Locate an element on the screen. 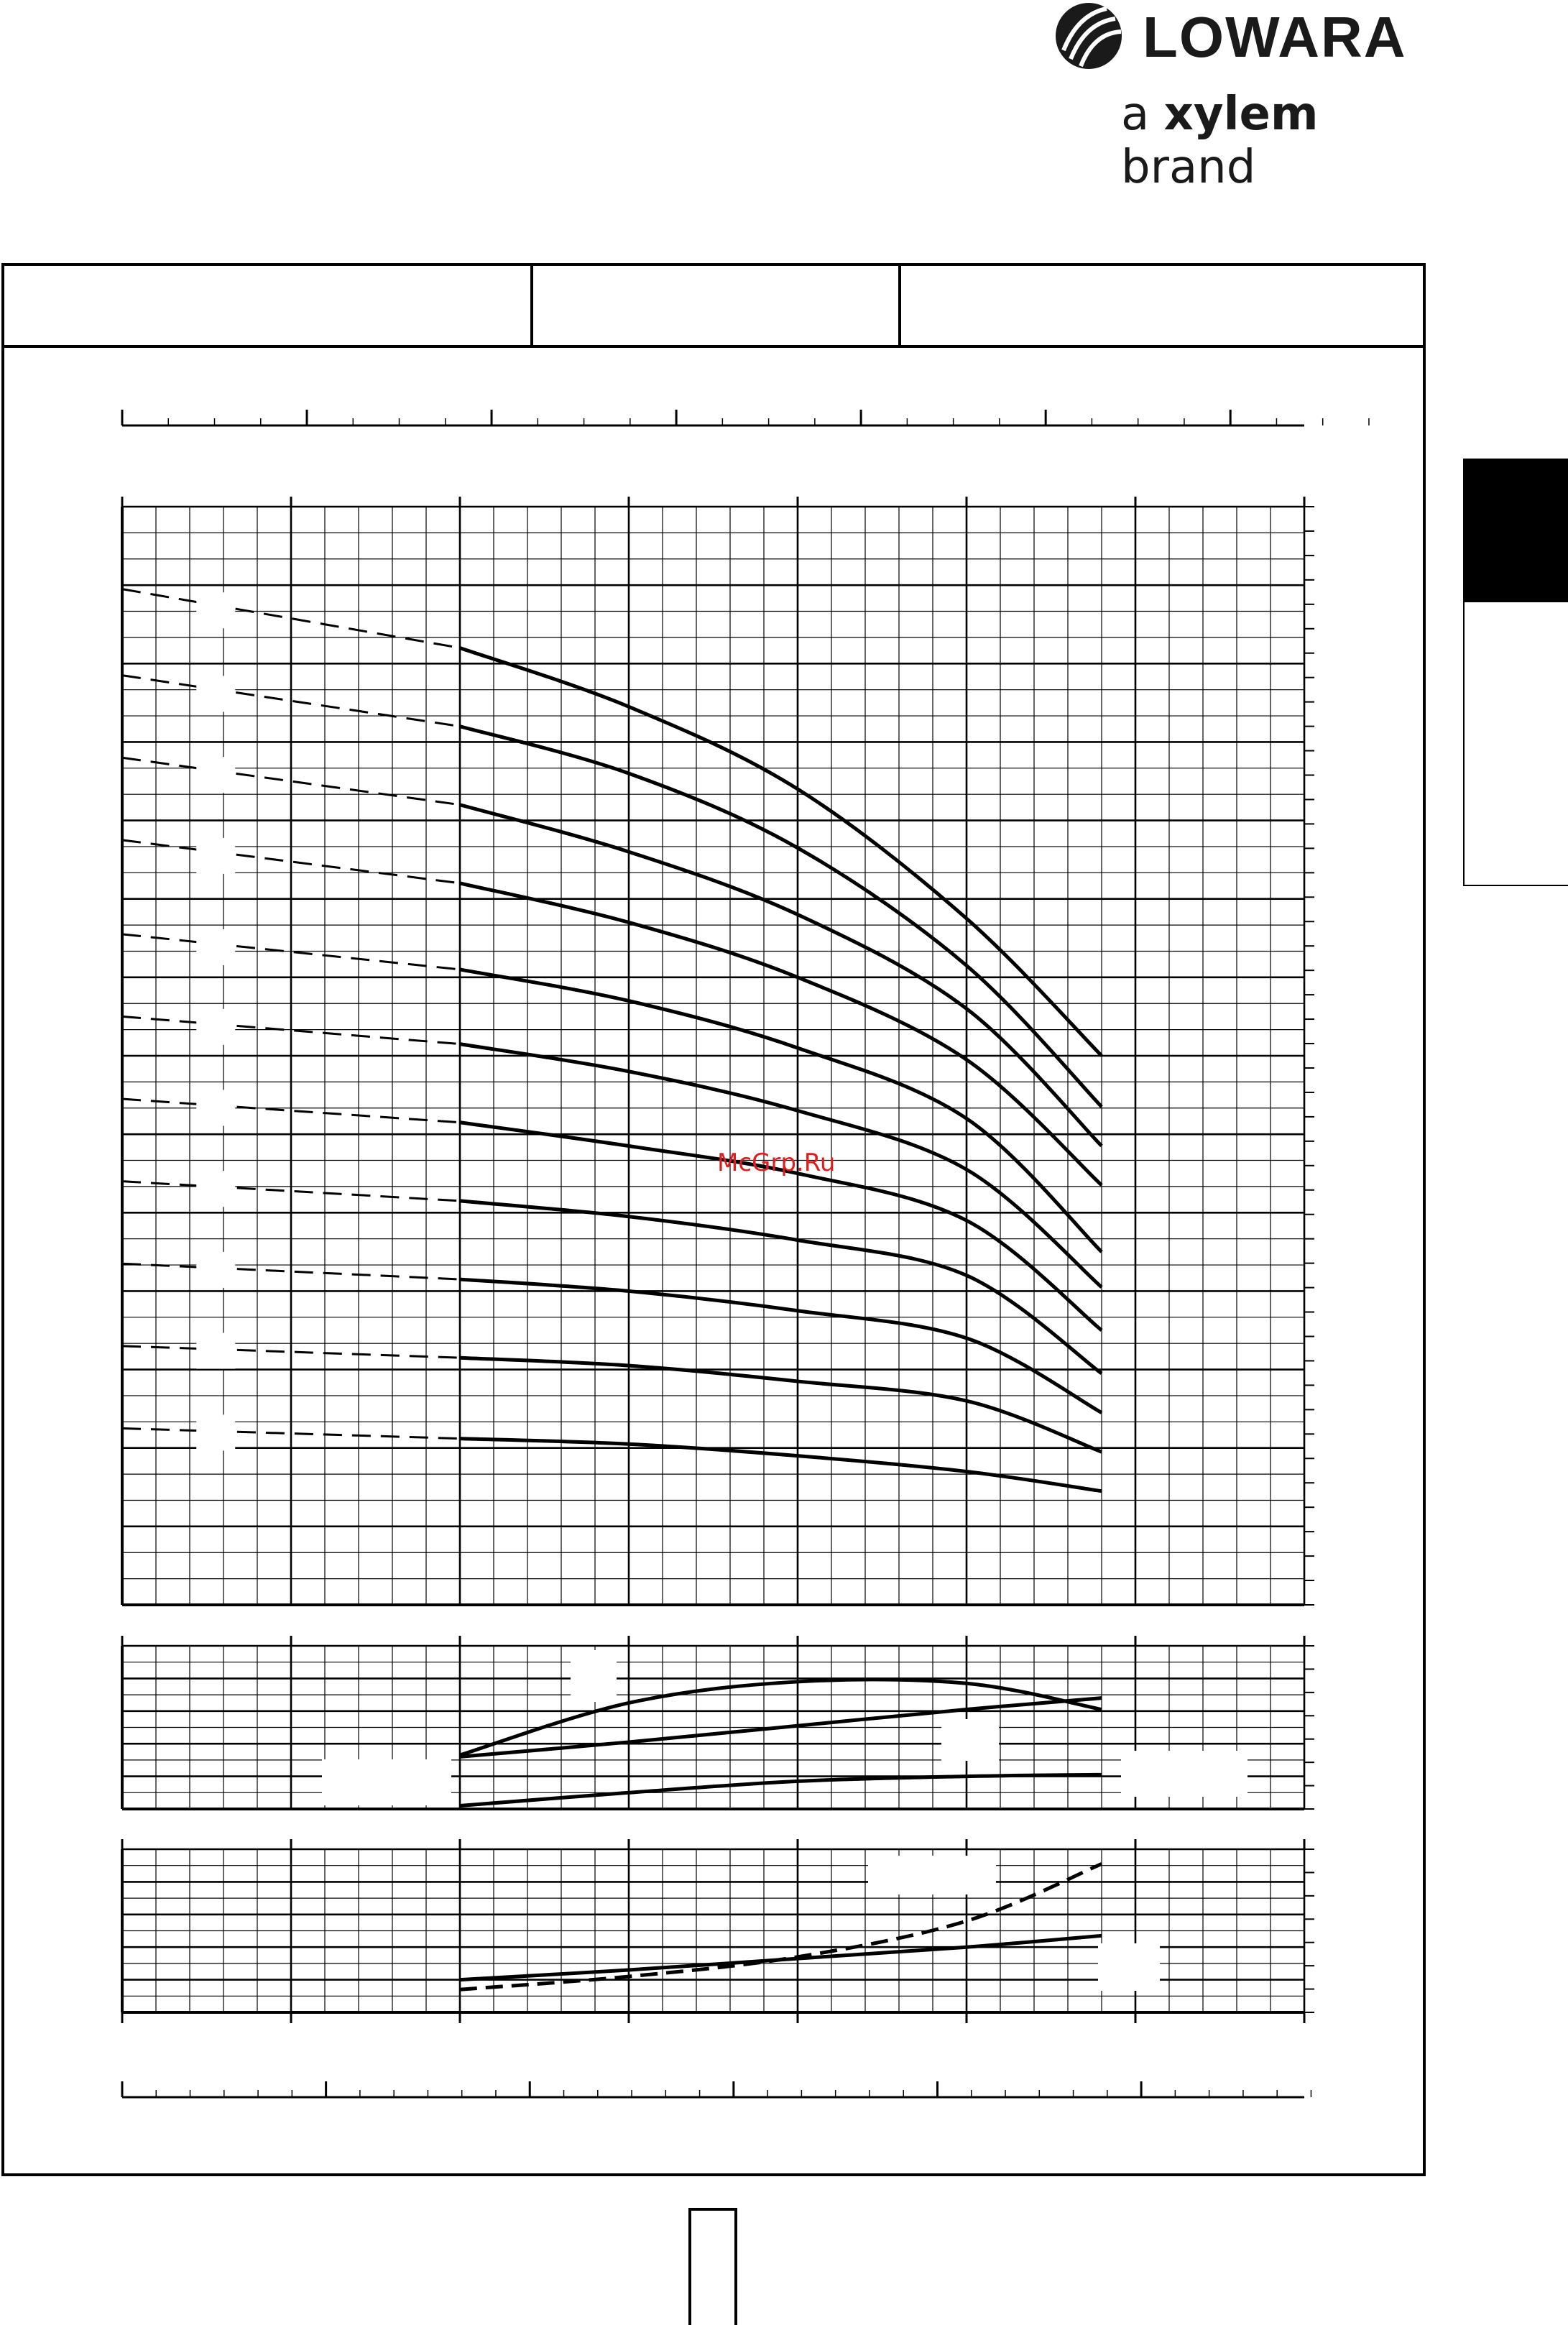  efficiency-panel-label-right is located at coordinates (1184, 1774).